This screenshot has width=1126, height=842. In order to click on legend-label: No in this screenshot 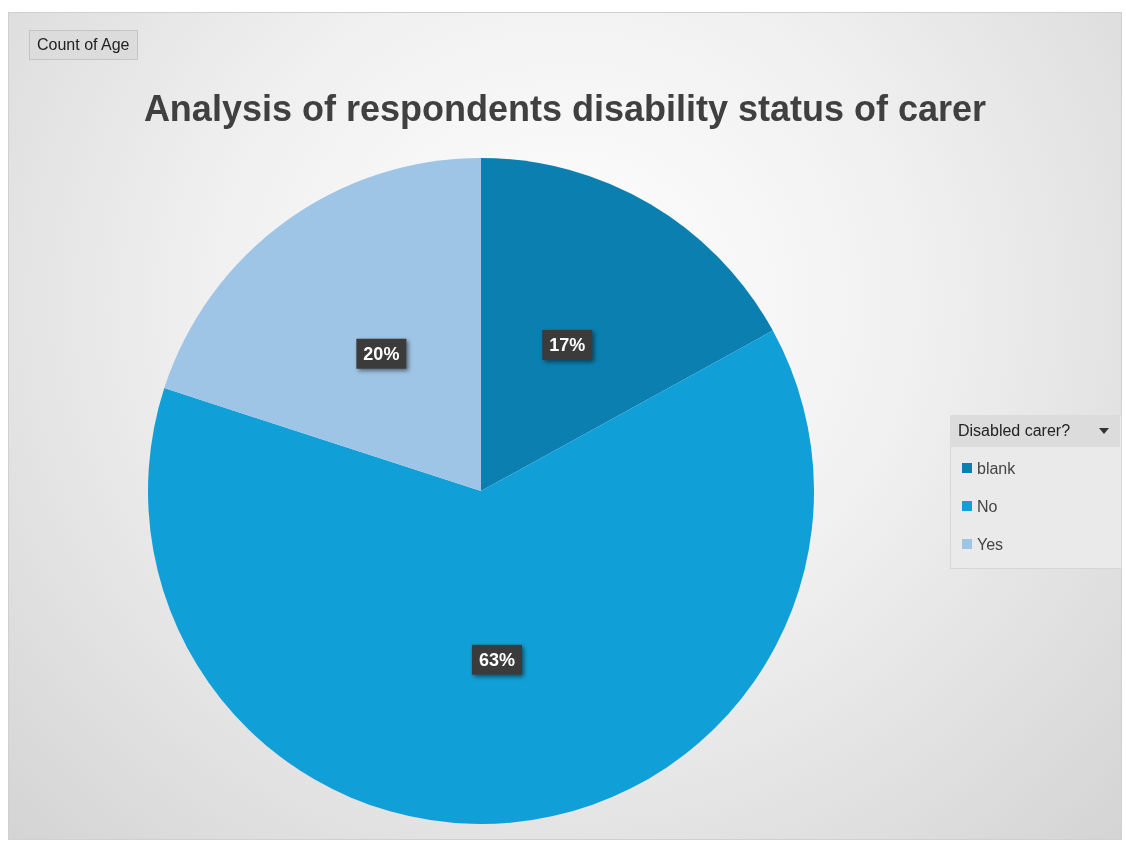, I will do `click(987, 506)`.